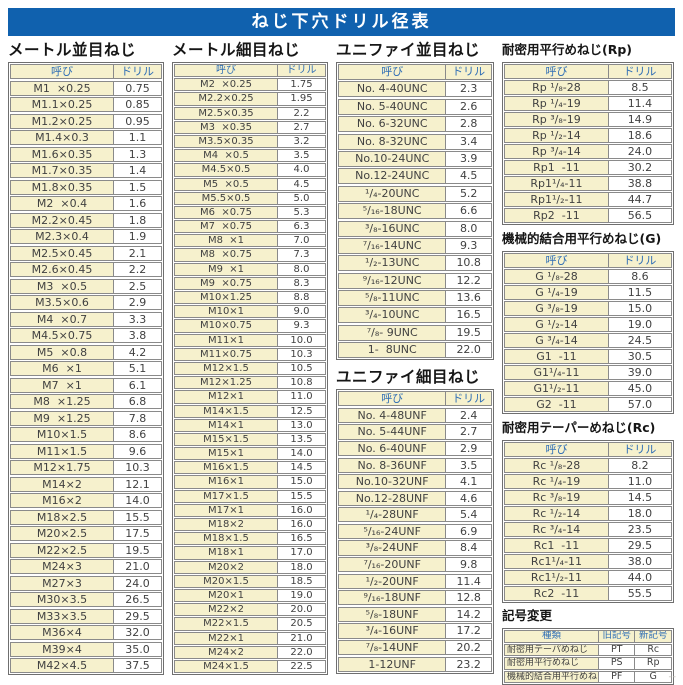 This screenshot has height=685, width=683. Describe the element at coordinates (137, 616) in the screenshot. I see `value-cell: 29.5` at that location.